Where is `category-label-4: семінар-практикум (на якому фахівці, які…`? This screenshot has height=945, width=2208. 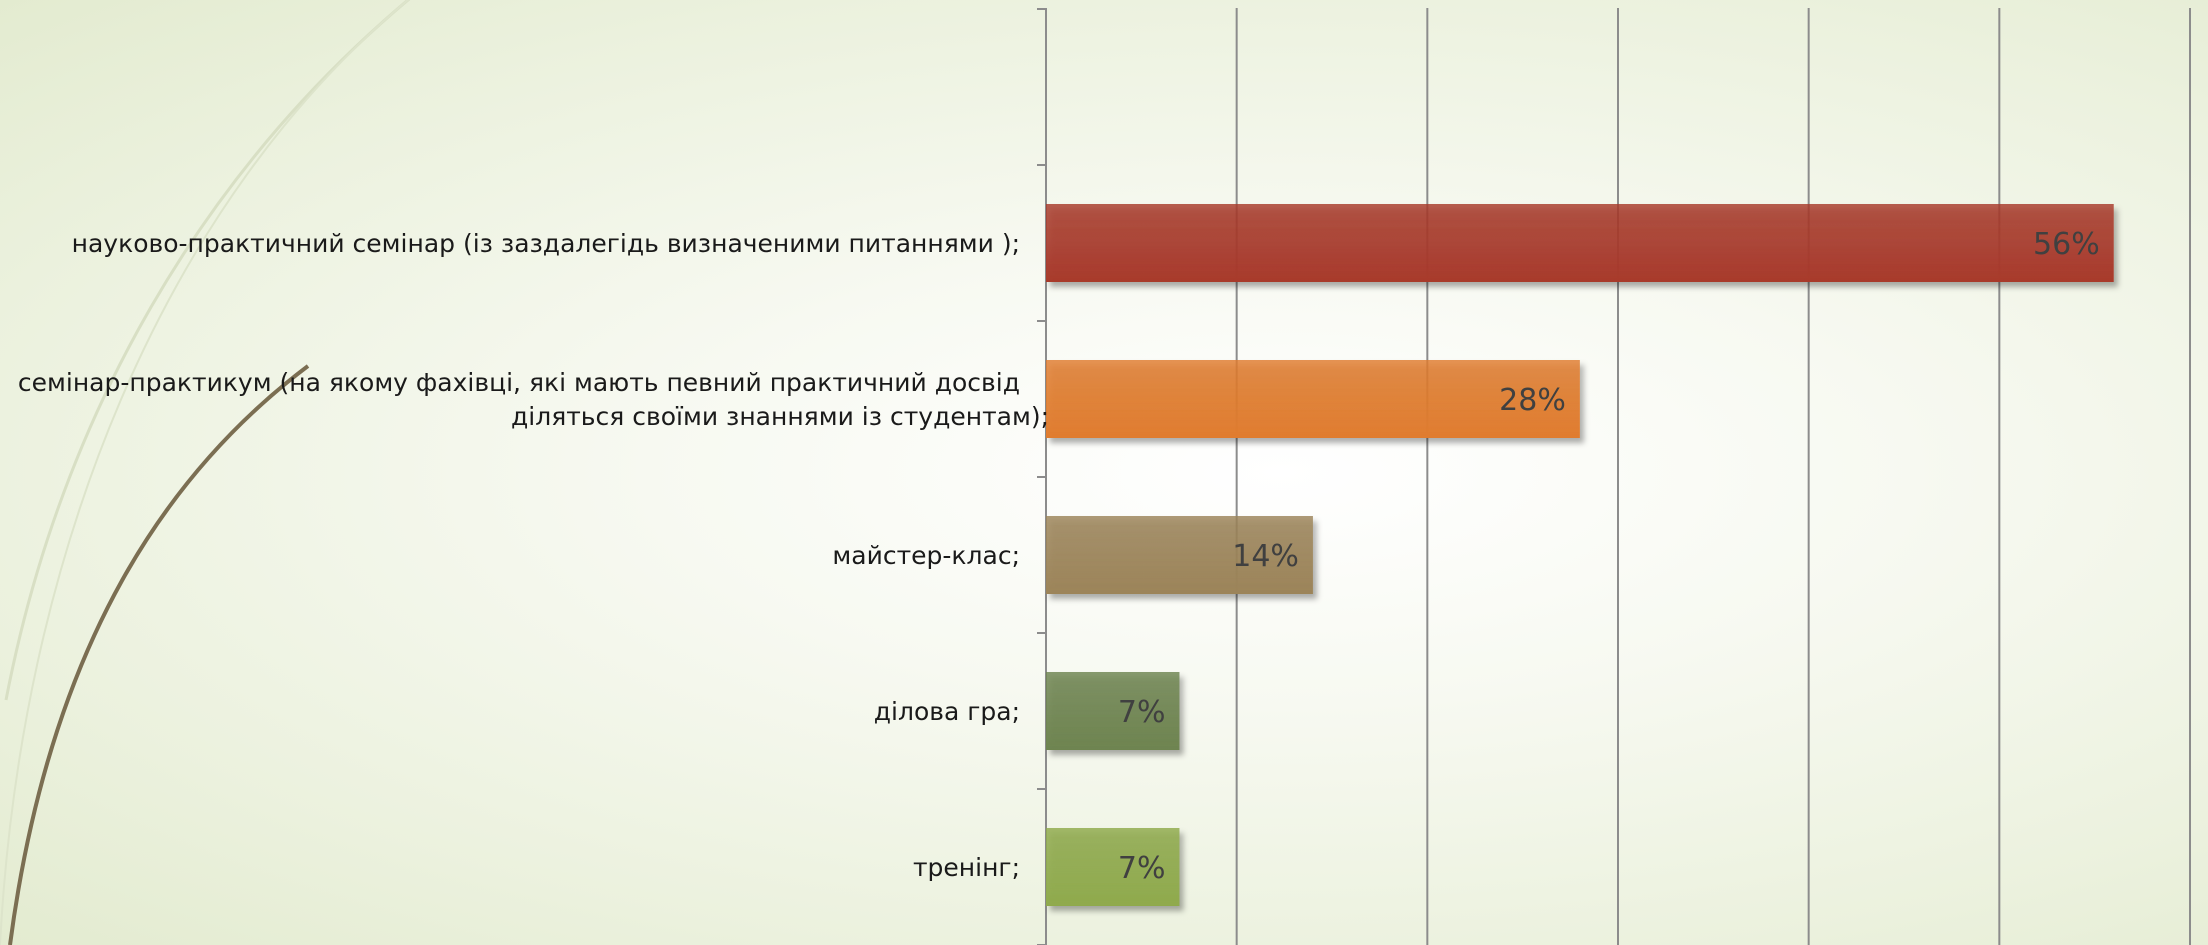
category-label-4: семінар-практикум (на якому фахівці, які… is located at coordinates (533, 399).